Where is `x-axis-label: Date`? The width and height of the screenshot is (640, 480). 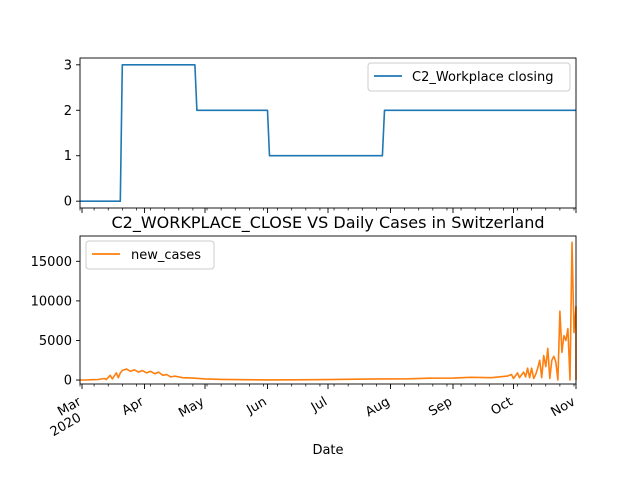
x-axis-label: Date is located at coordinates (327, 450).